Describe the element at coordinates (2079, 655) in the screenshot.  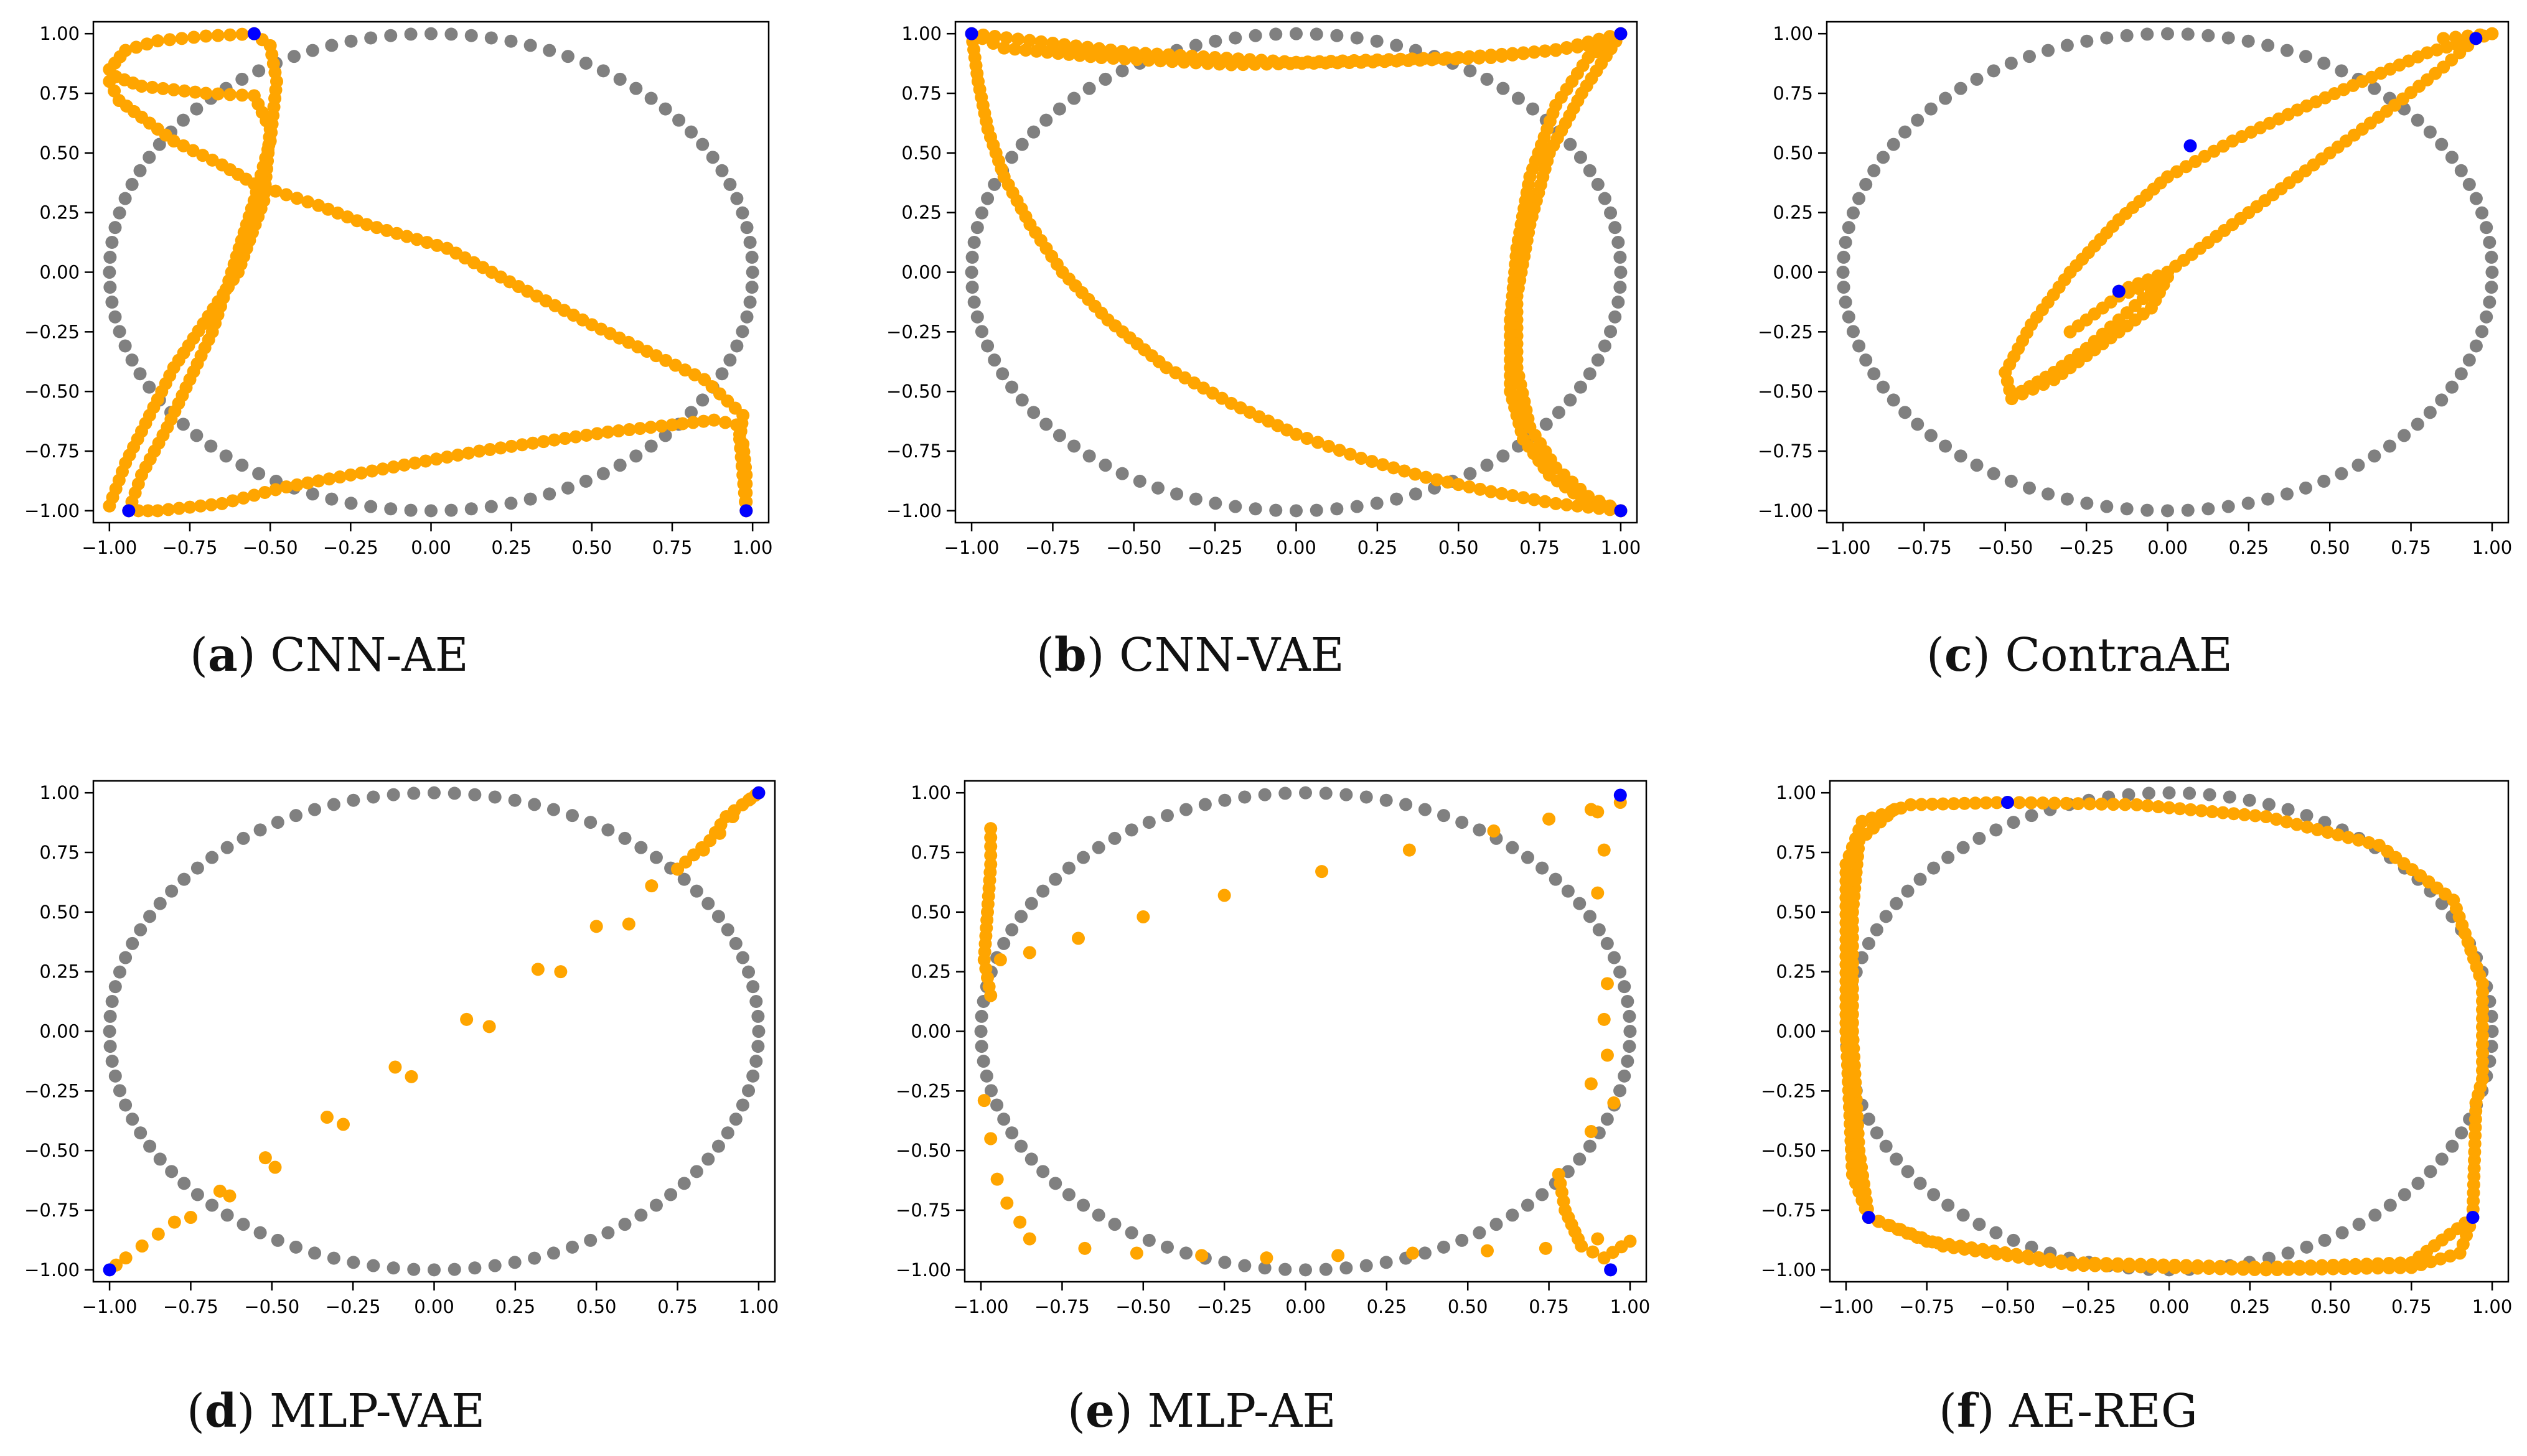
I see `caption-c: (c) ContraAE` at that location.